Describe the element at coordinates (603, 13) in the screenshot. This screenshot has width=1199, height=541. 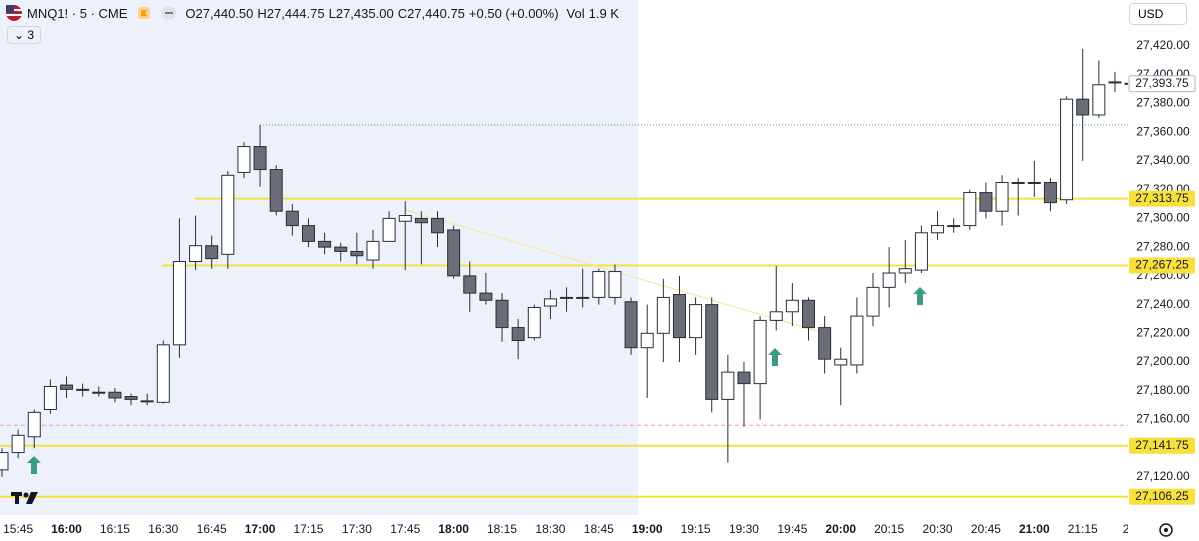
I see `volume: 1.9 K` at that location.